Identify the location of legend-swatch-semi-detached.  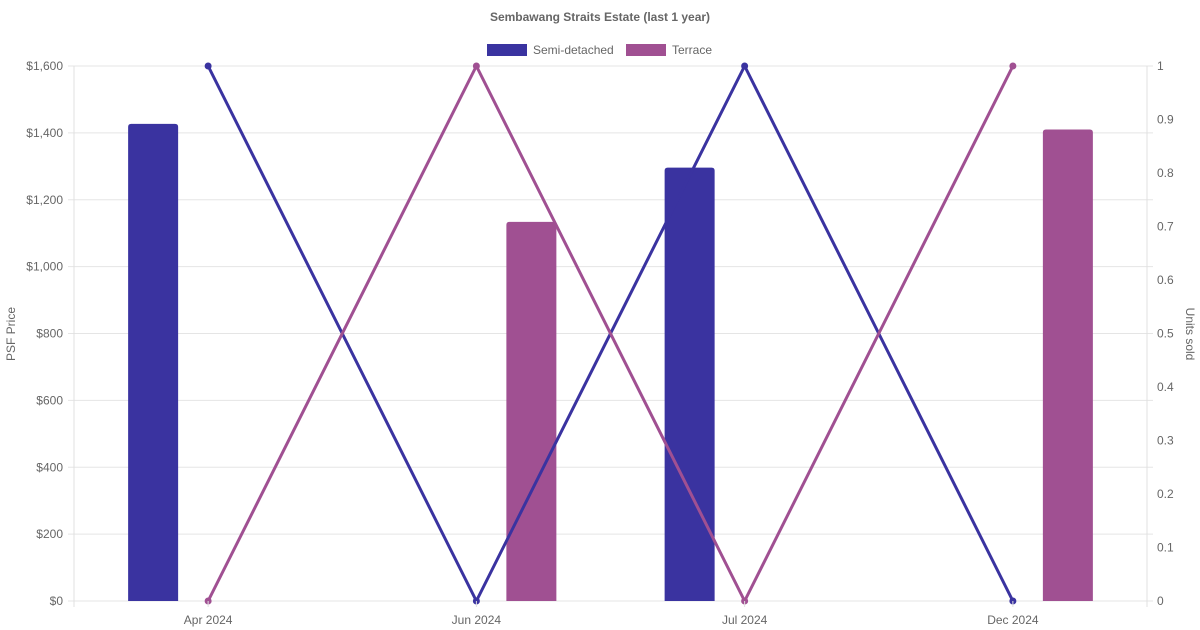
(507, 50).